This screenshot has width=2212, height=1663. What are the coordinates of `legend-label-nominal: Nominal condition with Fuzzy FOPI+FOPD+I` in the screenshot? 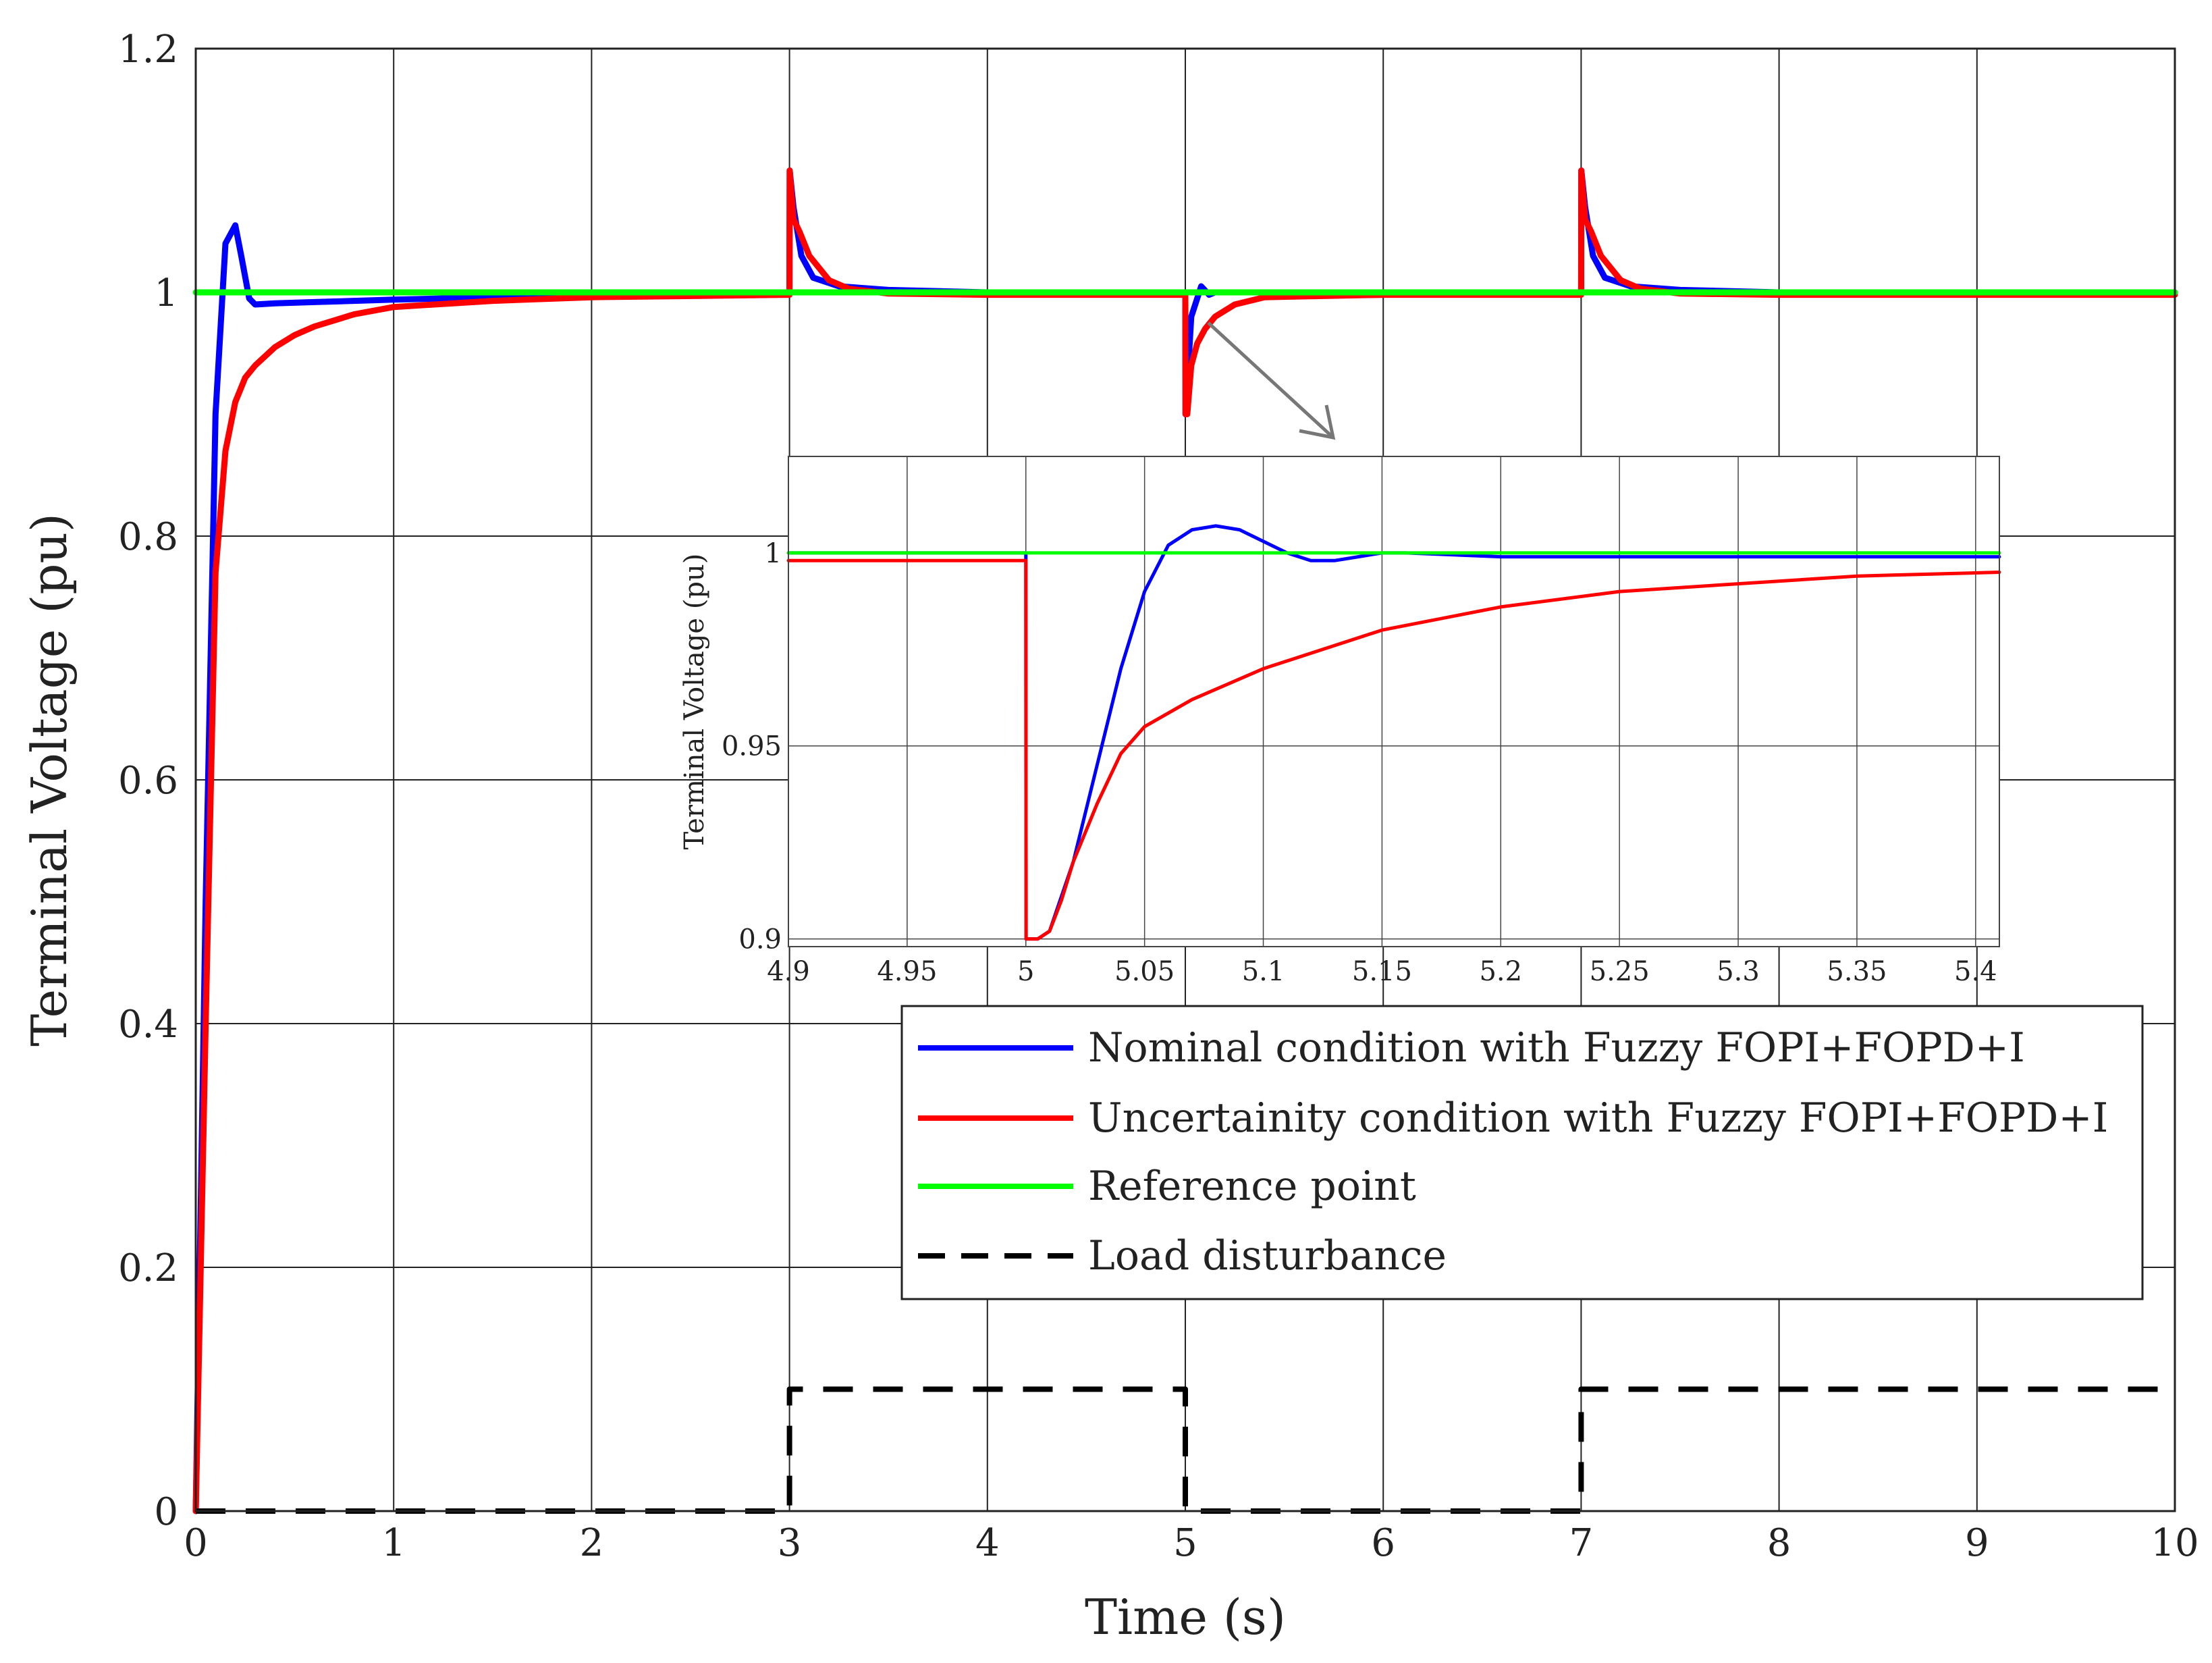 It's located at (1556, 1048).